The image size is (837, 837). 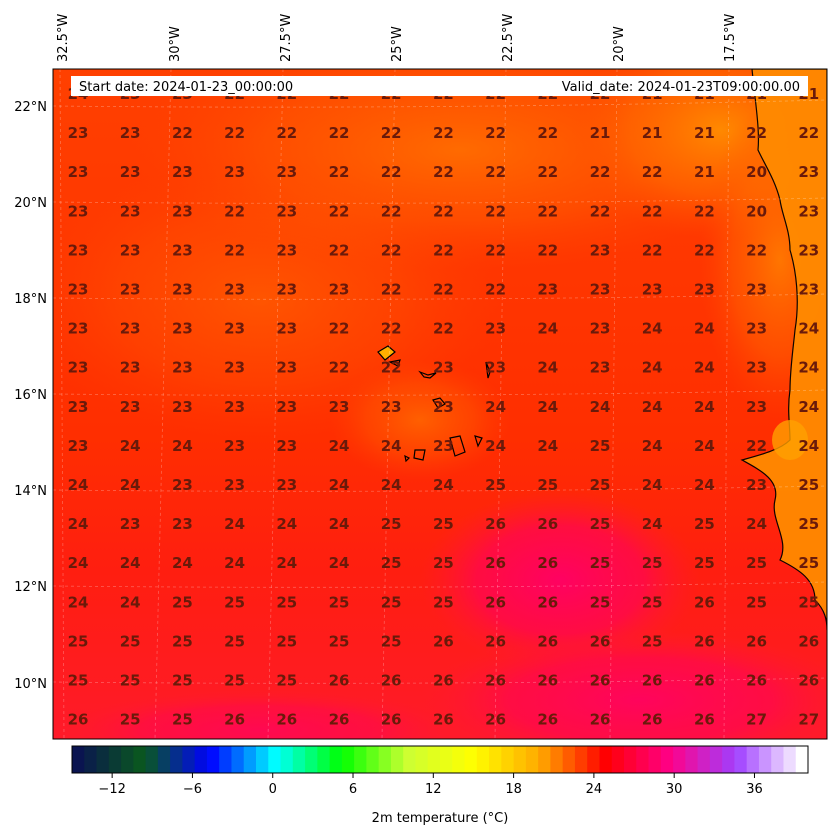 I want to click on latitude-label: 18°N, so click(x=30, y=299).